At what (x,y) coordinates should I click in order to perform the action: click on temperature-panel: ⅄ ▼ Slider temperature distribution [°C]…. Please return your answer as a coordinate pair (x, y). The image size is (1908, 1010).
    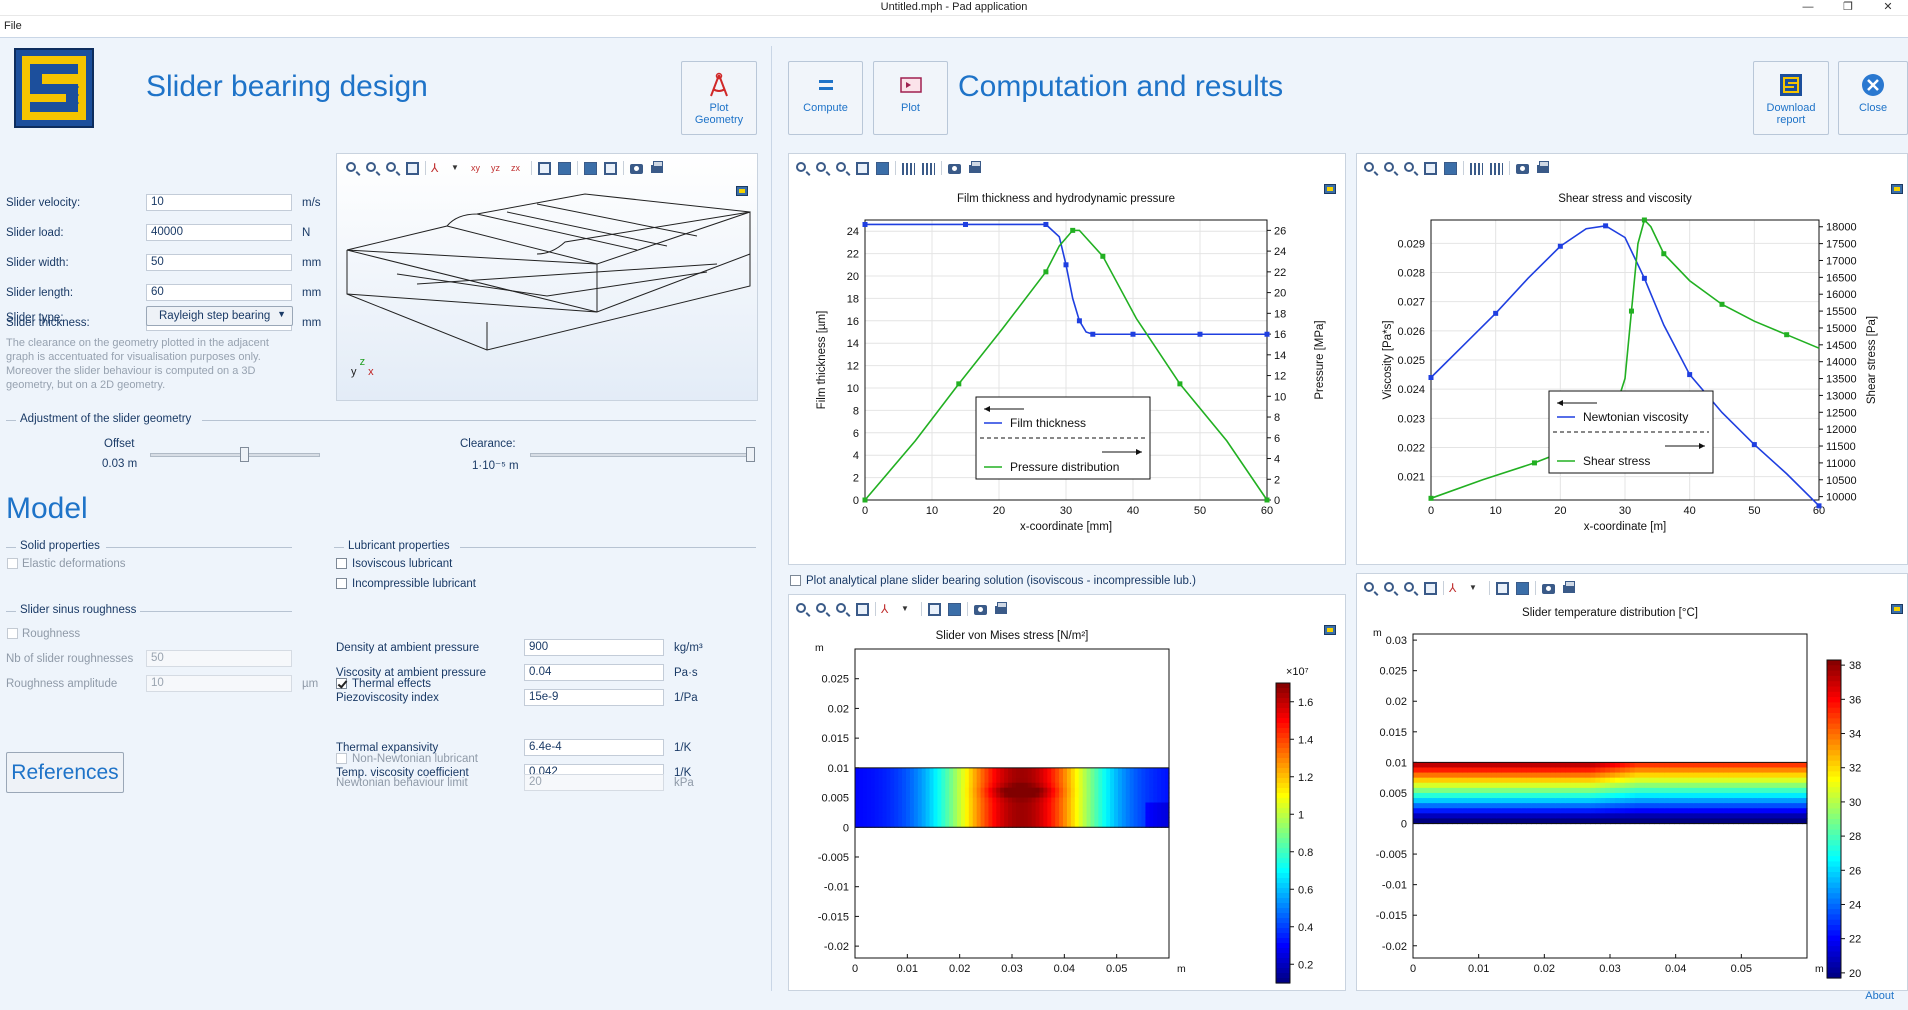
    Looking at the image, I should click on (1632, 782).